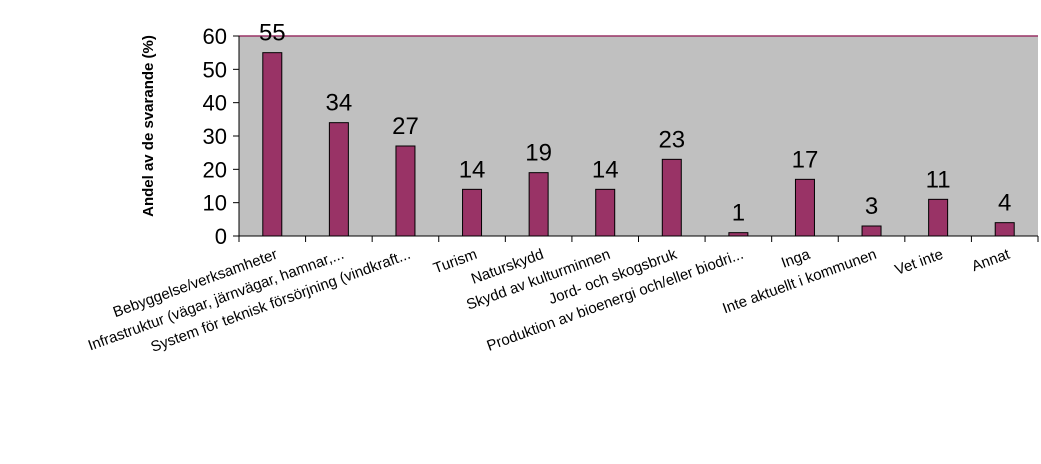 The image size is (1041, 464). What do you see at coordinates (215, 169) in the screenshot?
I see `y-tick-label: 20` at bounding box center [215, 169].